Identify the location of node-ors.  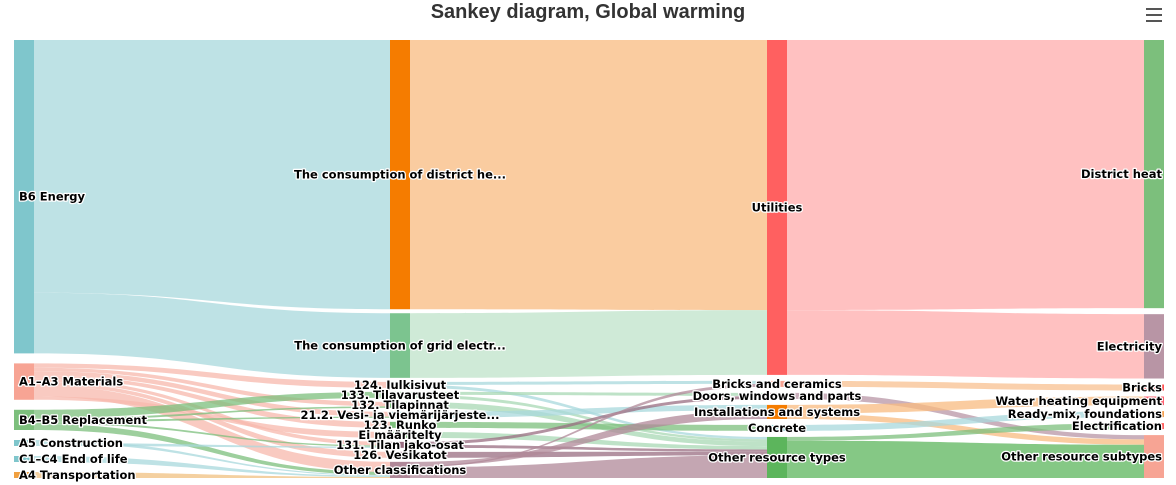
(1154, 456).